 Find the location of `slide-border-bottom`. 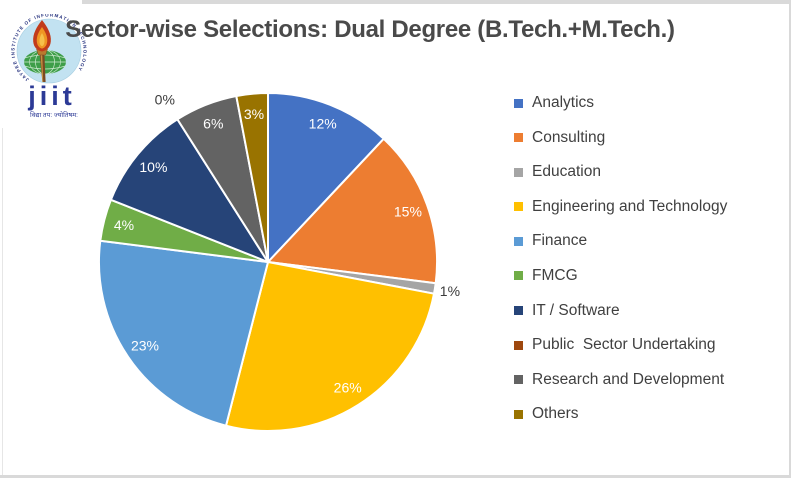

slide-border-bottom is located at coordinates (395, 476).